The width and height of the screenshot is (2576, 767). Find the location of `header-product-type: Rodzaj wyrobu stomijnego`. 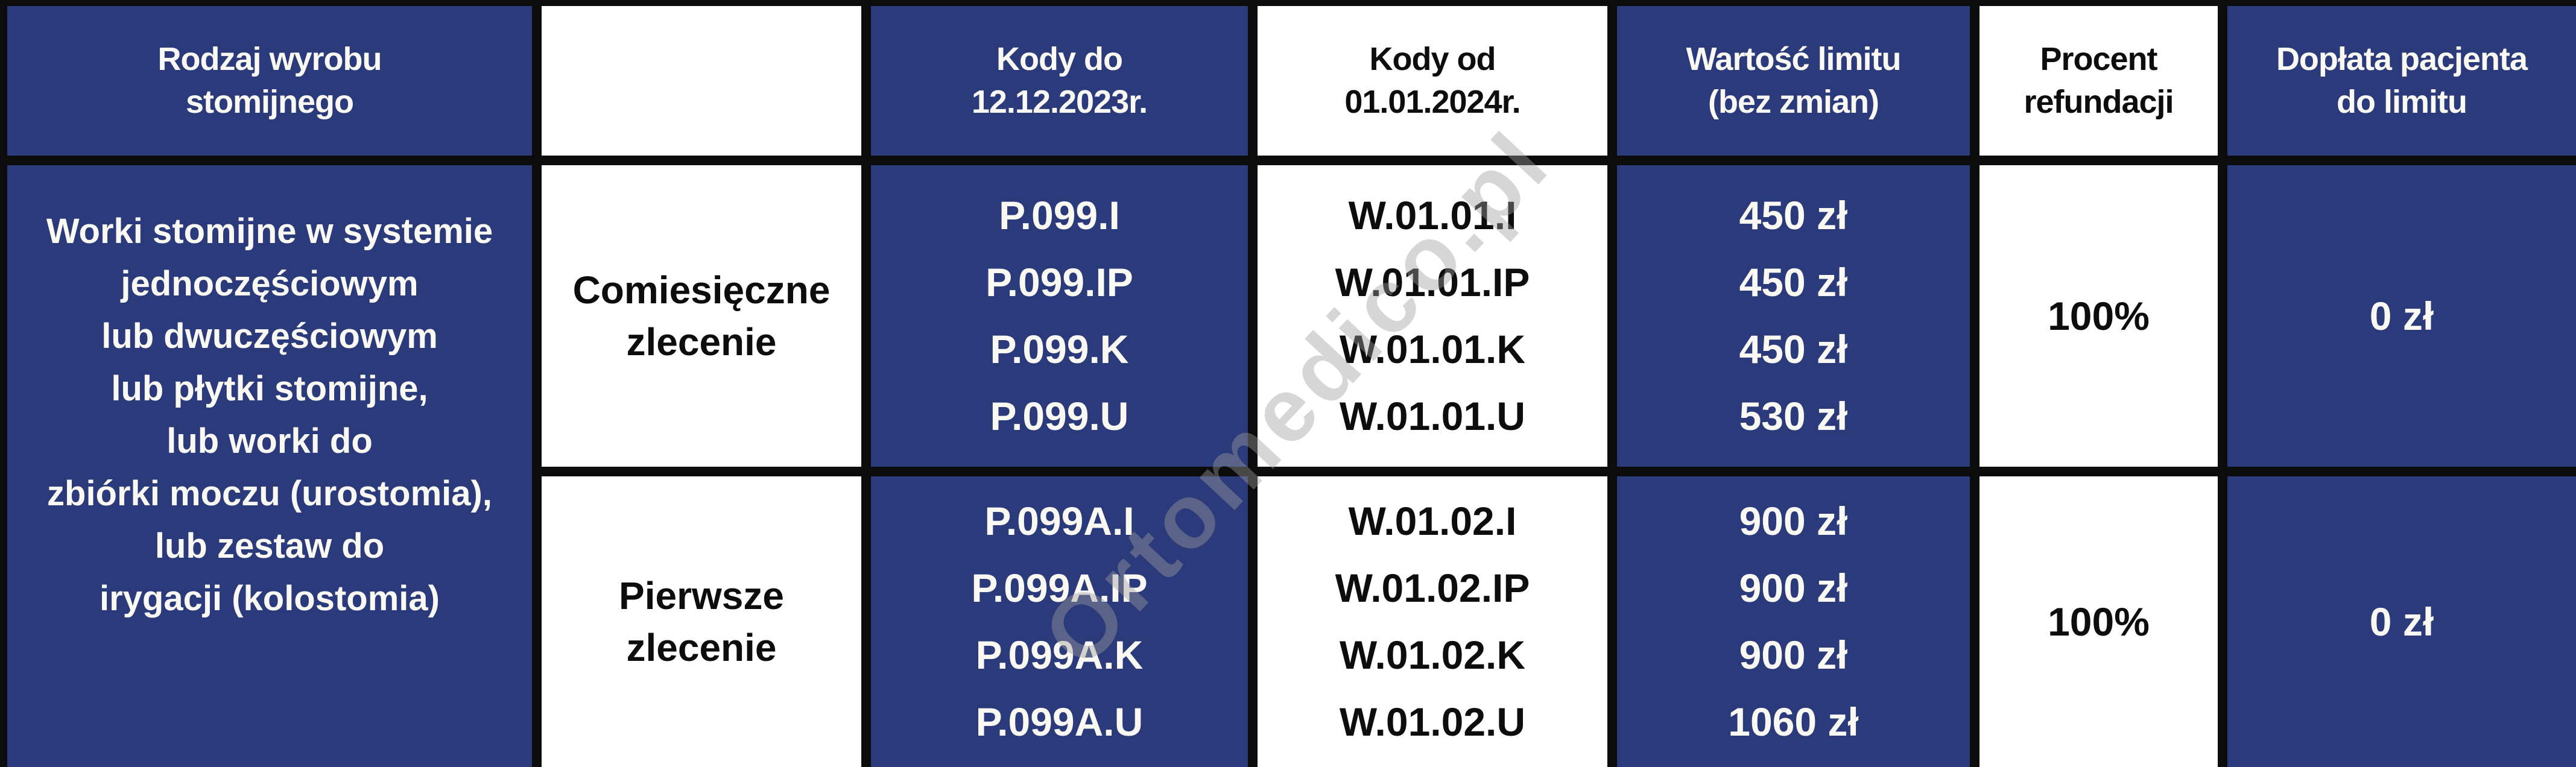

header-product-type: Rodzaj wyrobu stomijnego is located at coordinates (269, 81).